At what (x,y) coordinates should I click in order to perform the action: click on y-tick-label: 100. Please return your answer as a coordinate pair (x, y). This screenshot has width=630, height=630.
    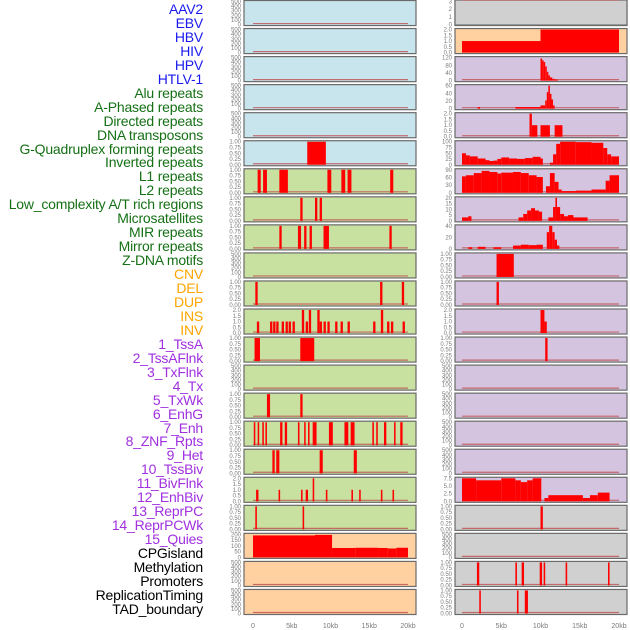
    Looking at the image, I should click on (447, 554).